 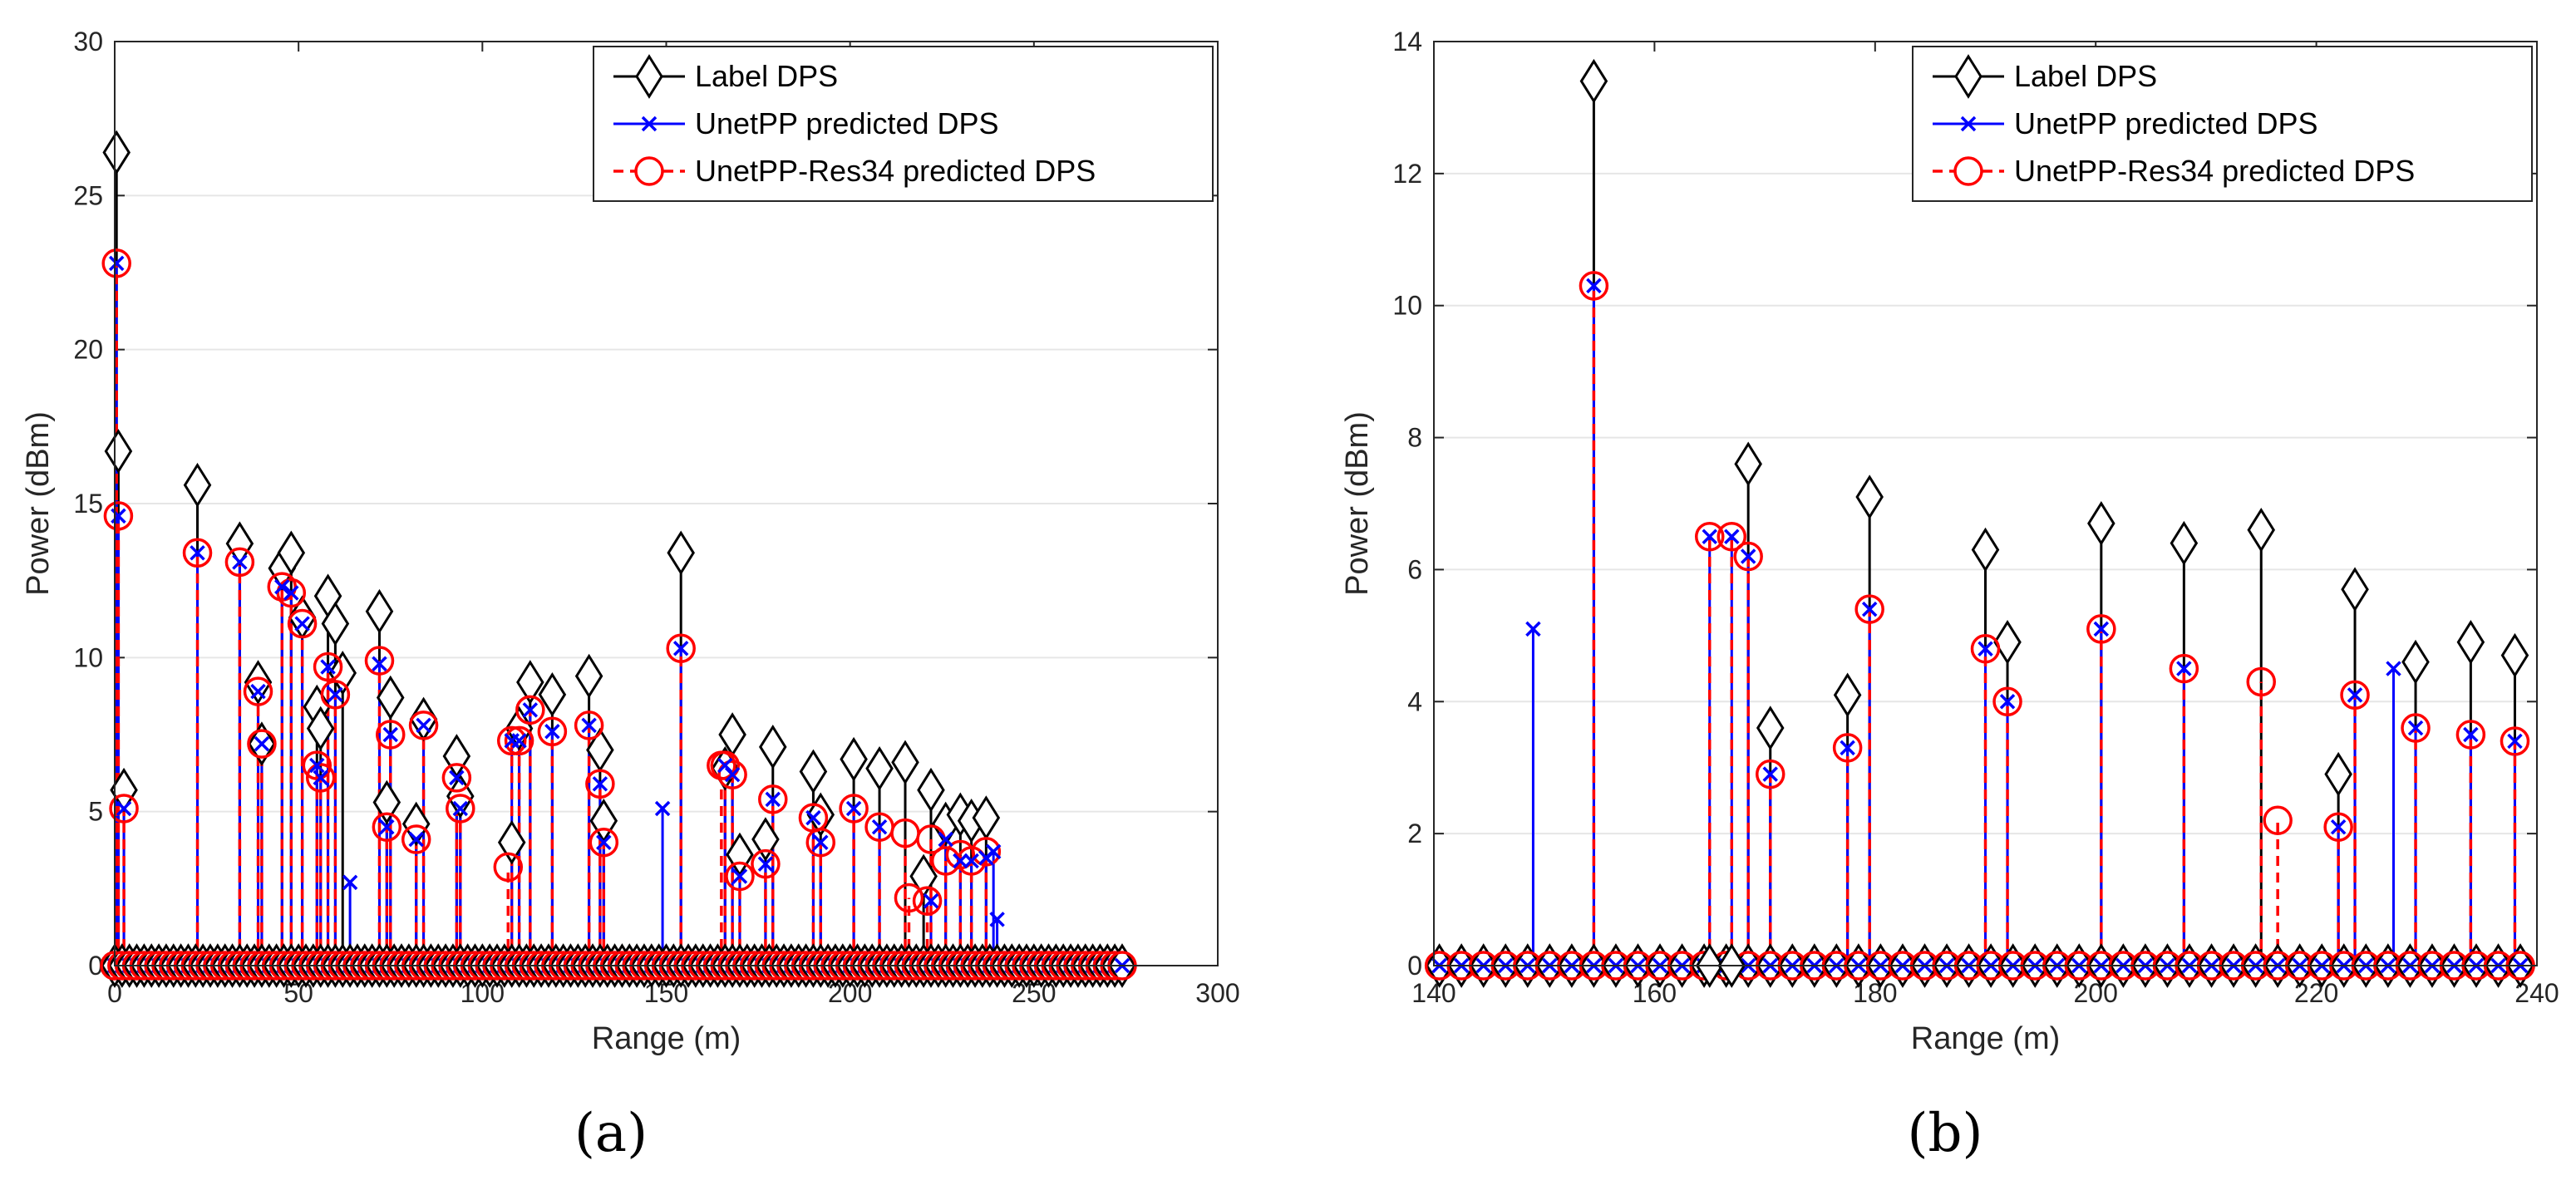 I want to click on y-tick-label: 10, so click(x=88, y=657).